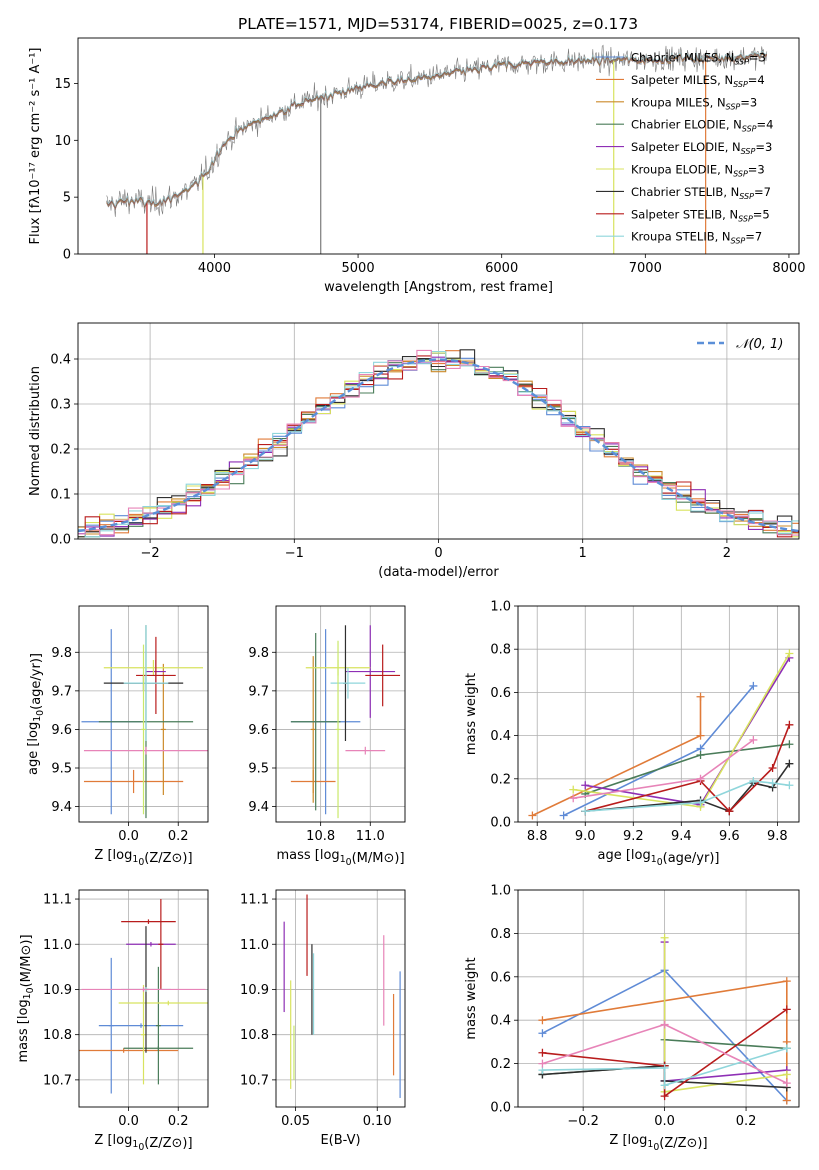  What do you see at coordinates (144, 722) in the screenshot?
I see `z-age-panel-marks` at bounding box center [144, 722].